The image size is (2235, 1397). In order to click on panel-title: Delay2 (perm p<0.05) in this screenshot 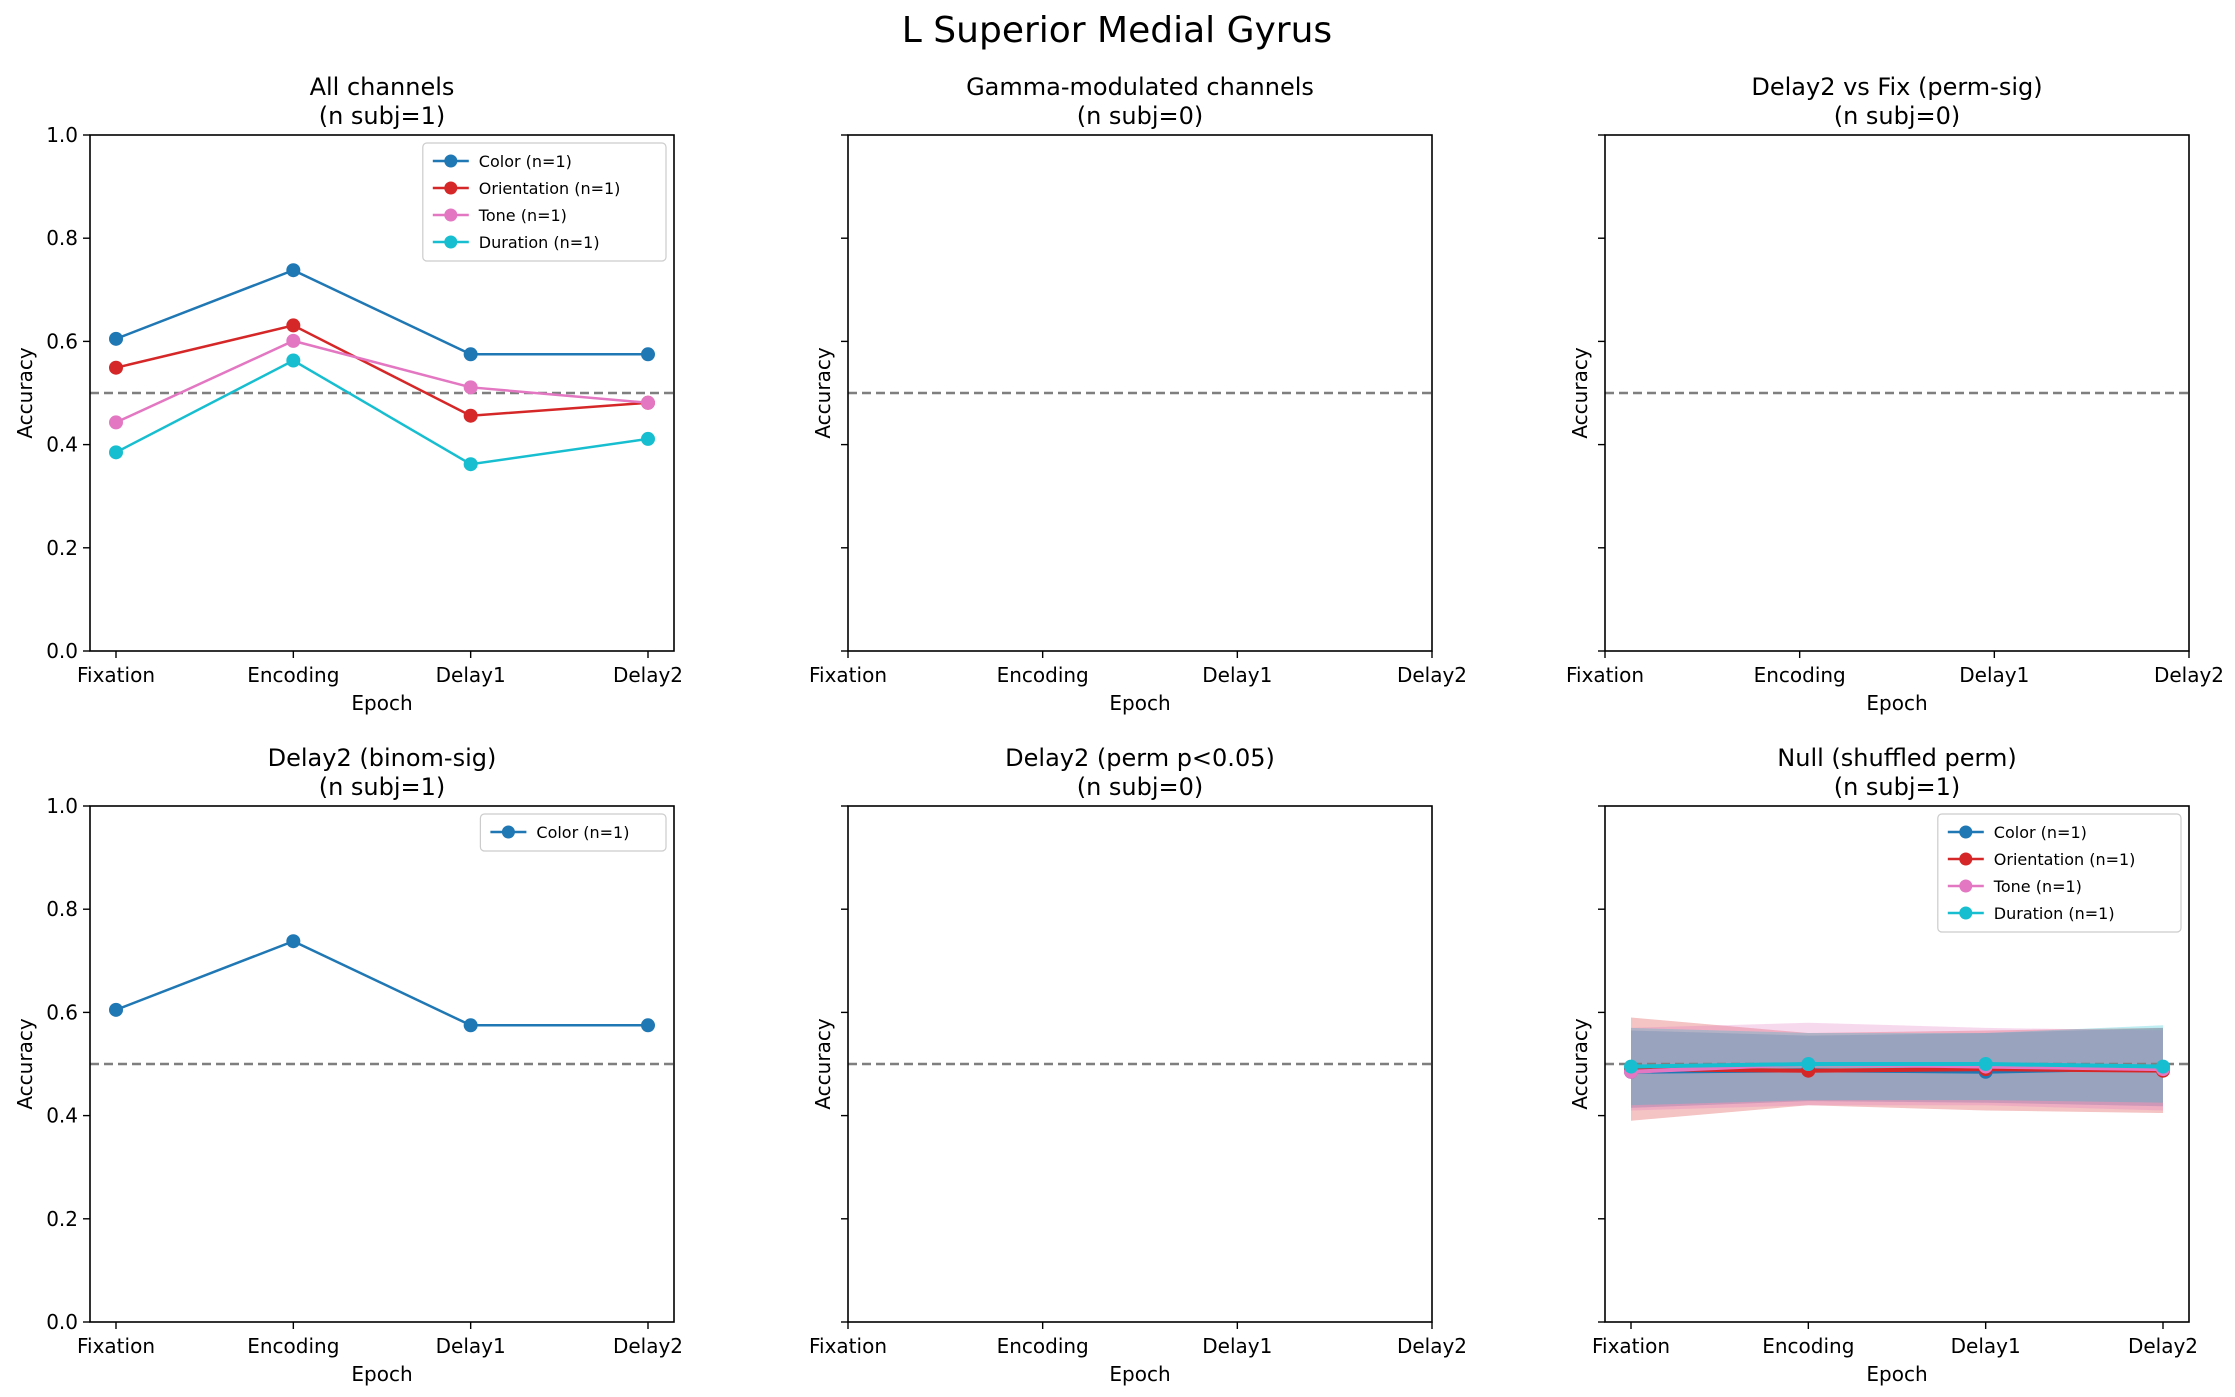, I will do `click(1140, 758)`.